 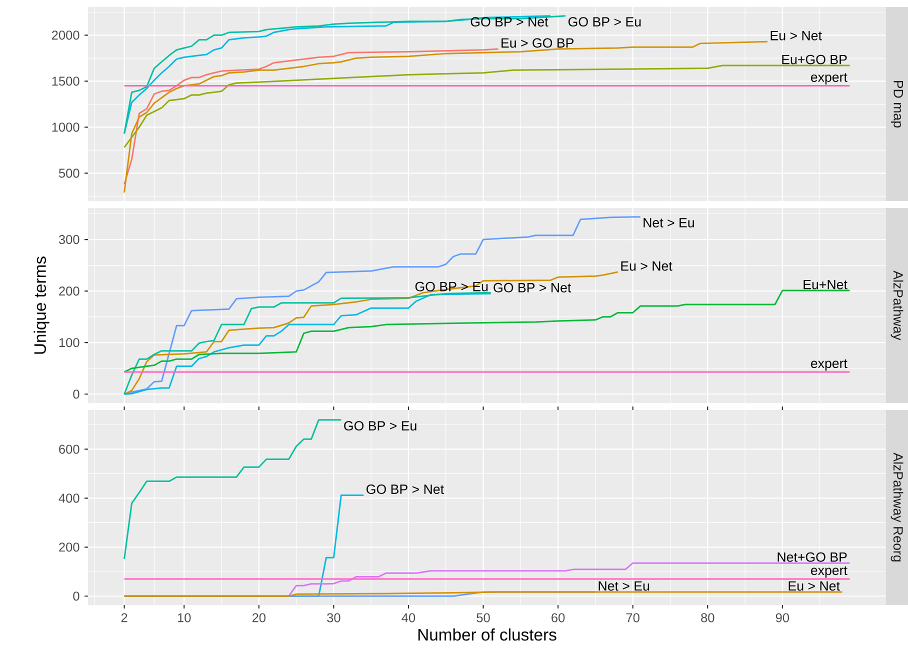 I want to click on series-label: Eu+GO BP, so click(x=814, y=59).